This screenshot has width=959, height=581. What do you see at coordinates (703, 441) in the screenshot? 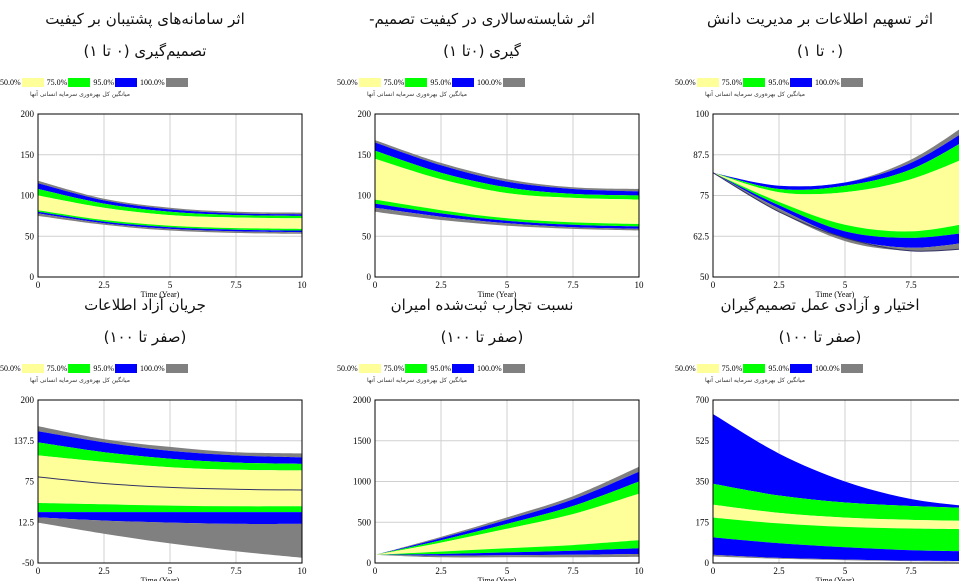
I see `y-tick-label: 525` at bounding box center [703, 441].